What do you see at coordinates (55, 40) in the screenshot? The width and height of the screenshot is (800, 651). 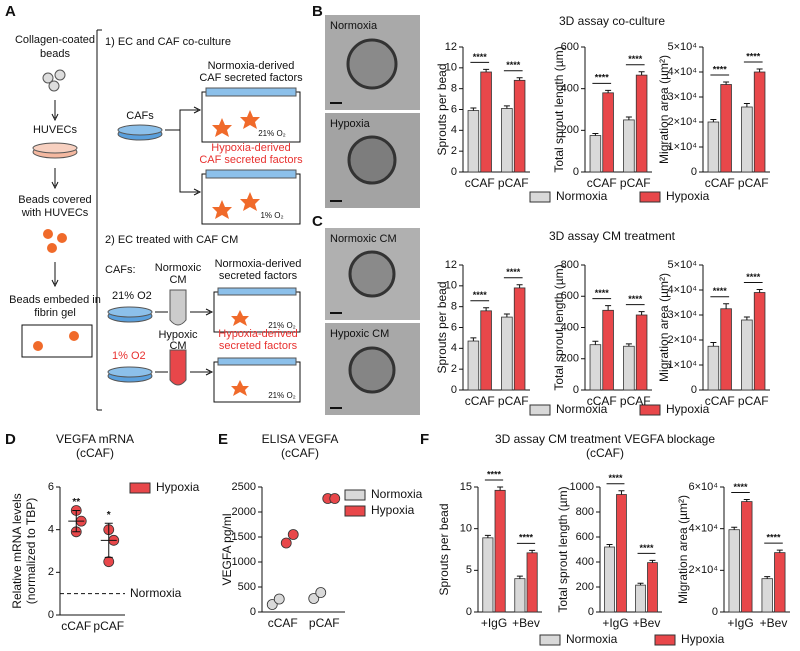 I see `step-label: Collagen-coated` at bounding box center [55, 40].